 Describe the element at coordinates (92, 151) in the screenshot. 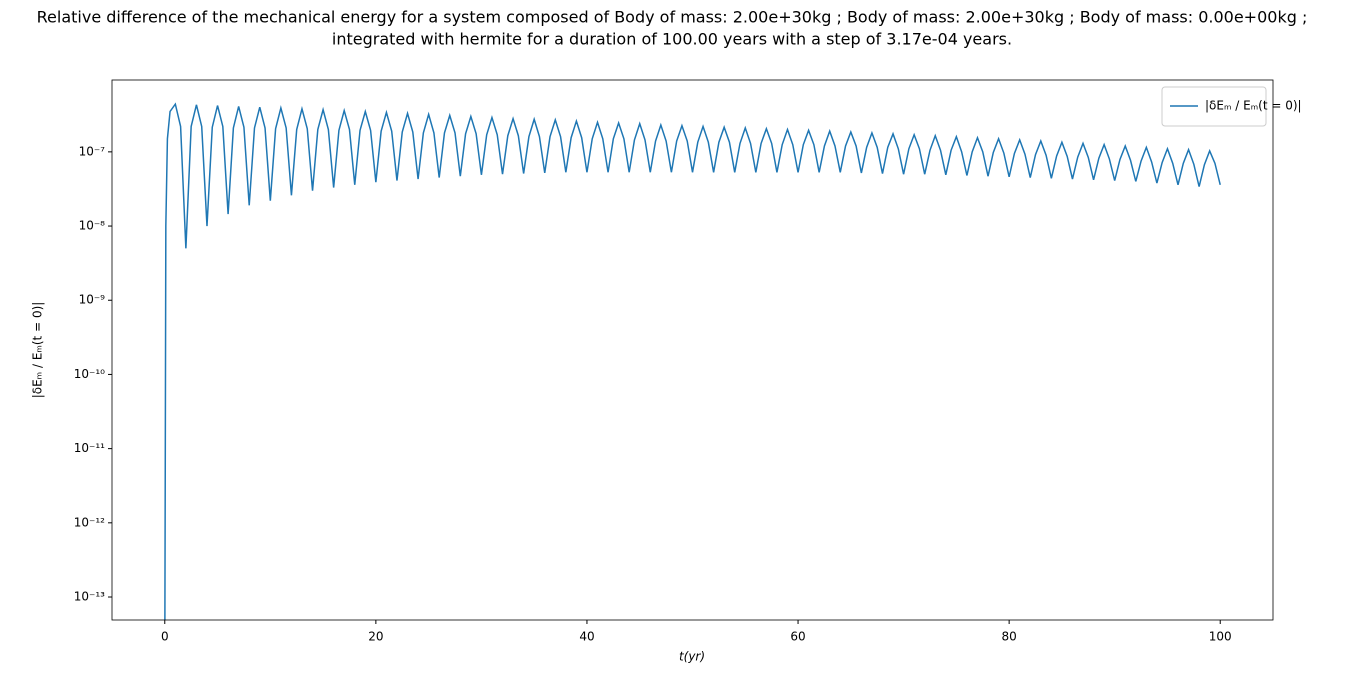

I see `y-tick-label: 10⁻⁷` at that location.